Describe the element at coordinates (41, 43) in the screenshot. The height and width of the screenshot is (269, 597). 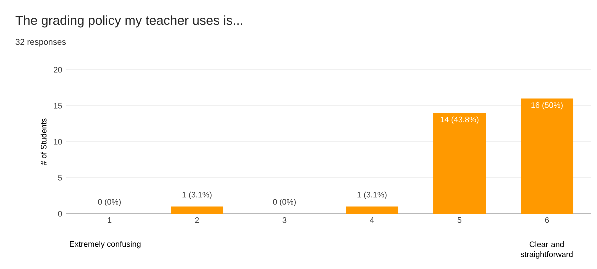
I see `chart-subtitle: 32 responses` at that location.